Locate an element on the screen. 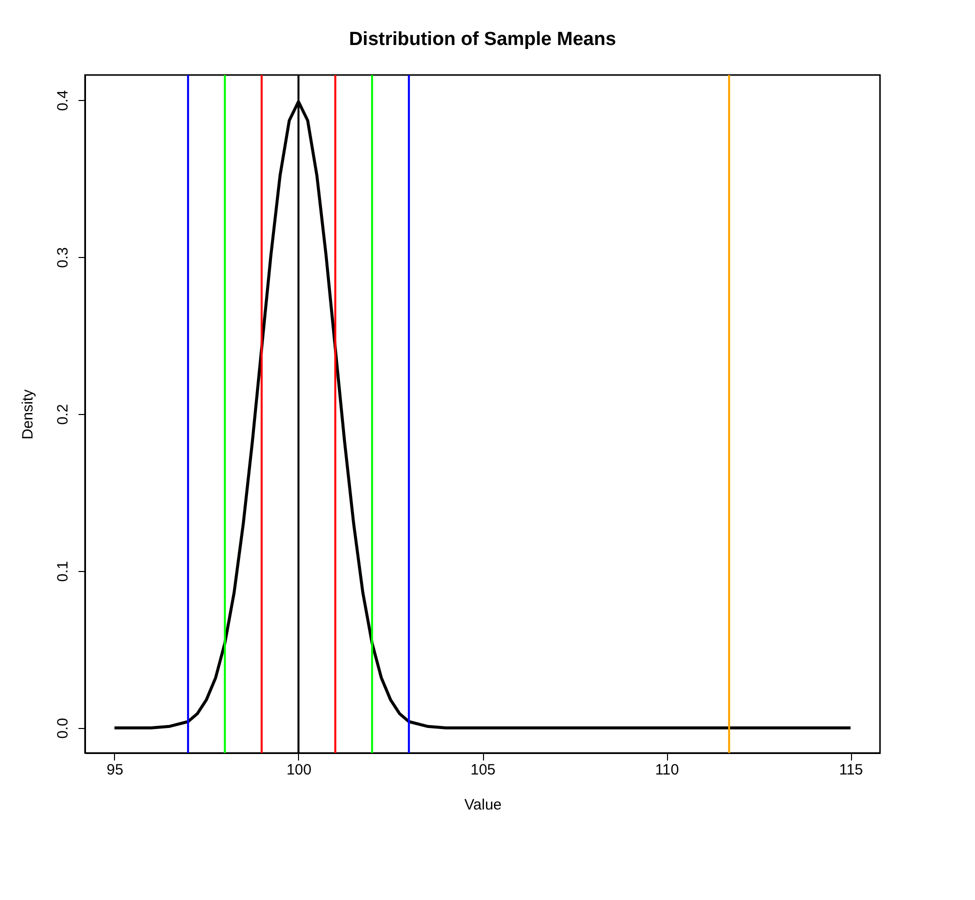 The width and height of the screenshot is (975, 900). x-tick-label: 105 is located at coordinates (483, 770).